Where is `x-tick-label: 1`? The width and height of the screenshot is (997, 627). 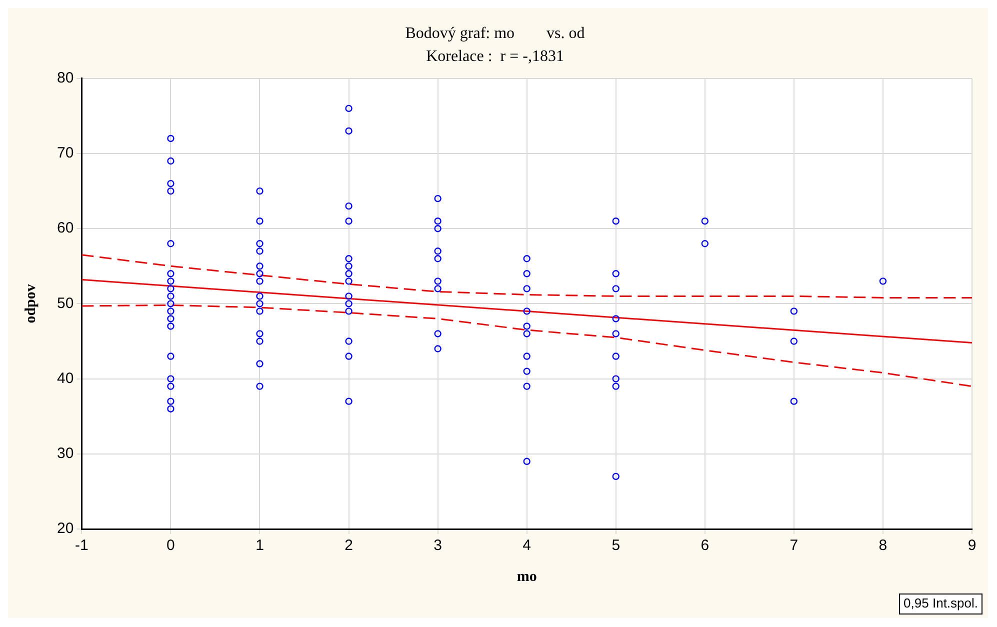
x-tick-label: 1 is located at coordinates (260, 545).